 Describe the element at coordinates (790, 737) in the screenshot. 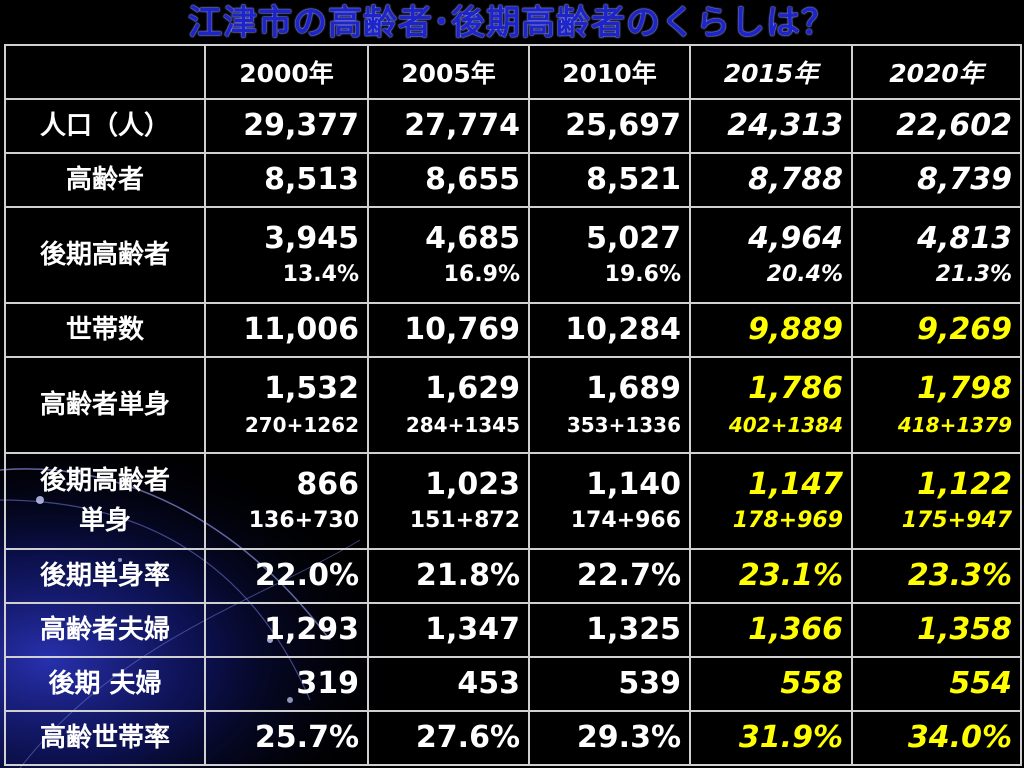

I see `cell-value: 31.9%` at that location.